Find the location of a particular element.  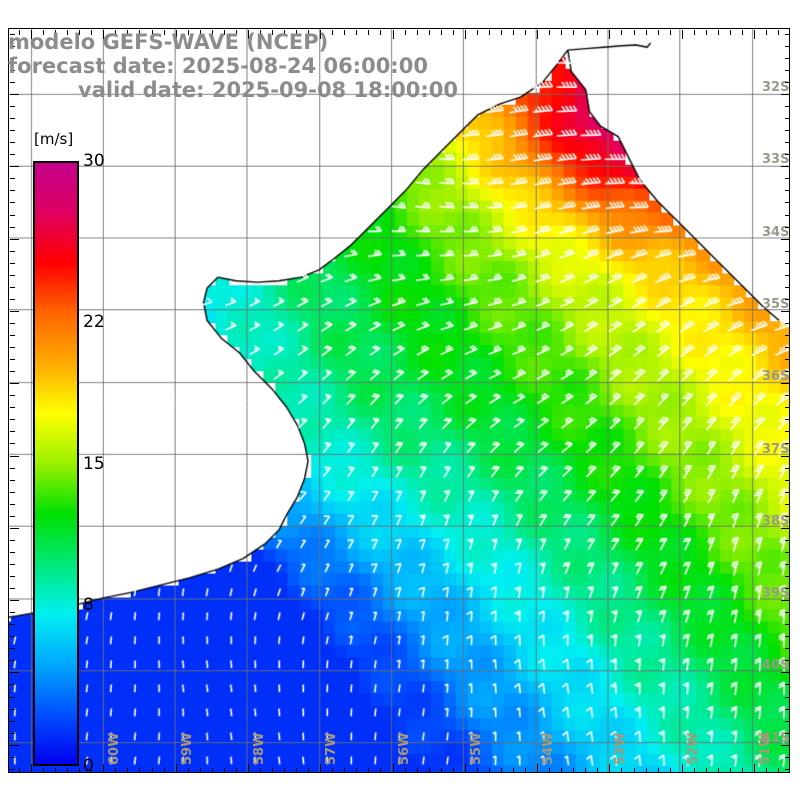

colorbar-unit-label: [m/s] is located at coordinates (54, 139).